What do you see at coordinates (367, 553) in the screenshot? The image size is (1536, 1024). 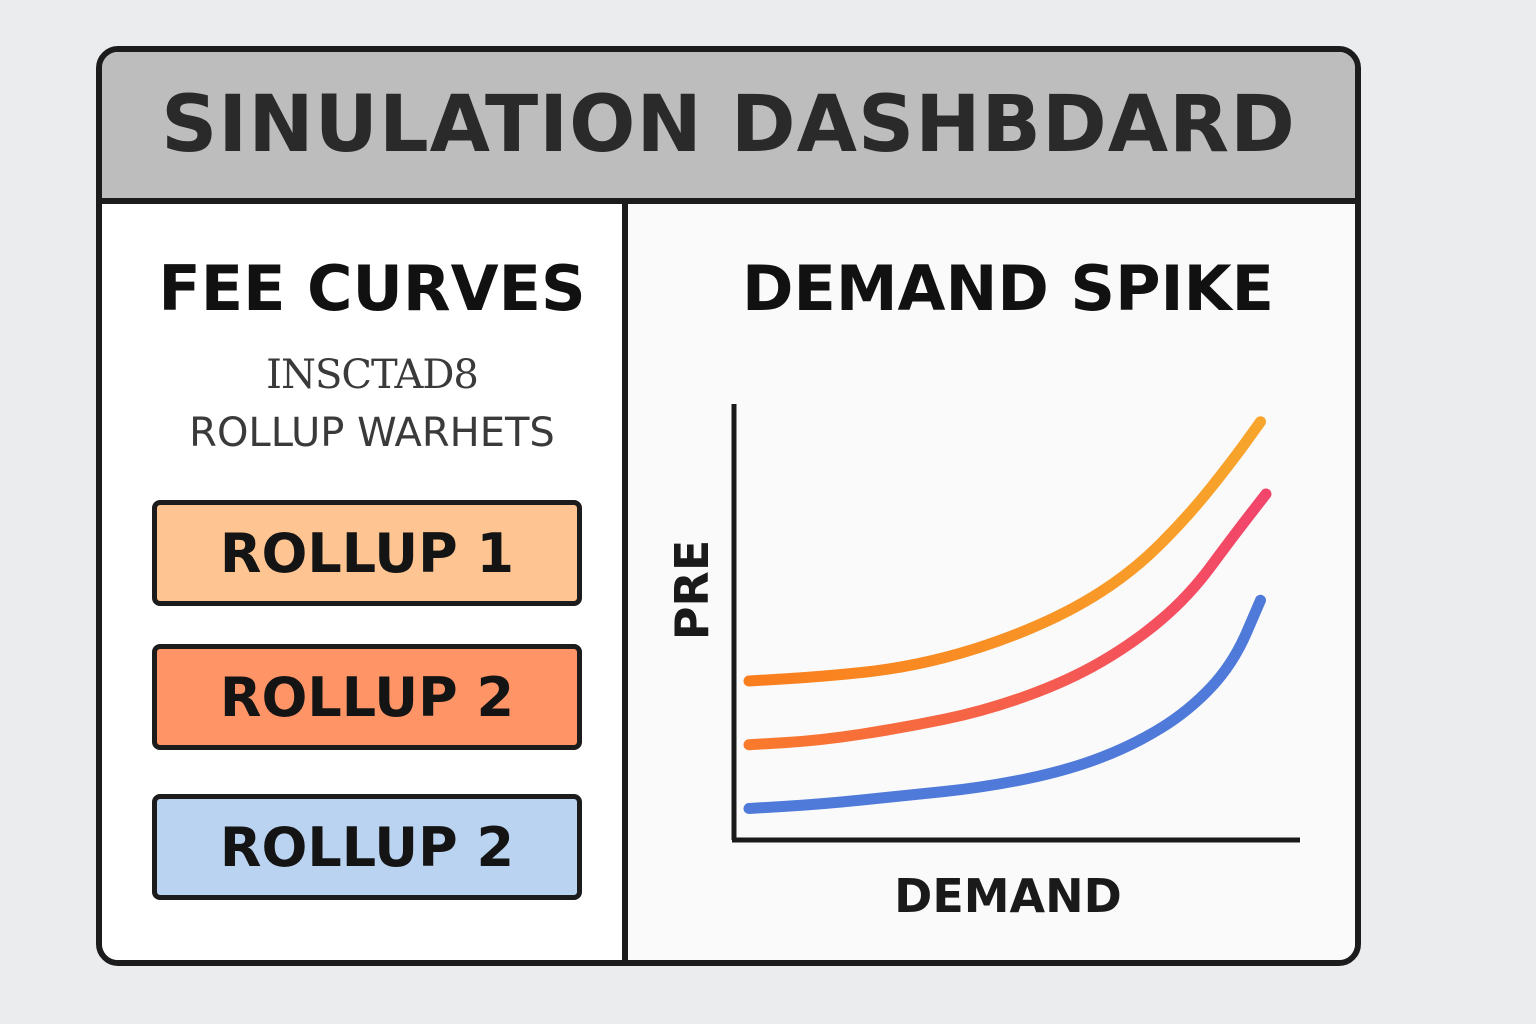 I see `rollup-1-button: ROLLUP 1` at bounding box center [367, 553].